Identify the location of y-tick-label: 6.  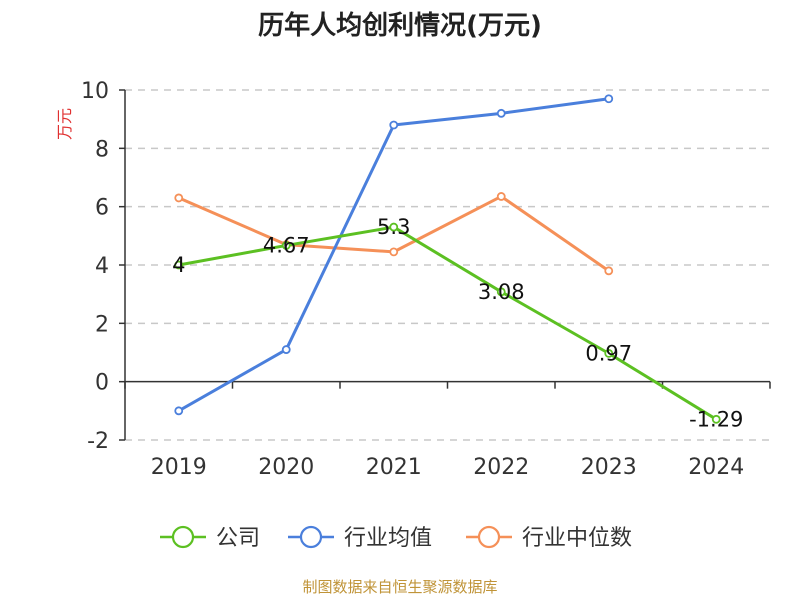
(102, 208).